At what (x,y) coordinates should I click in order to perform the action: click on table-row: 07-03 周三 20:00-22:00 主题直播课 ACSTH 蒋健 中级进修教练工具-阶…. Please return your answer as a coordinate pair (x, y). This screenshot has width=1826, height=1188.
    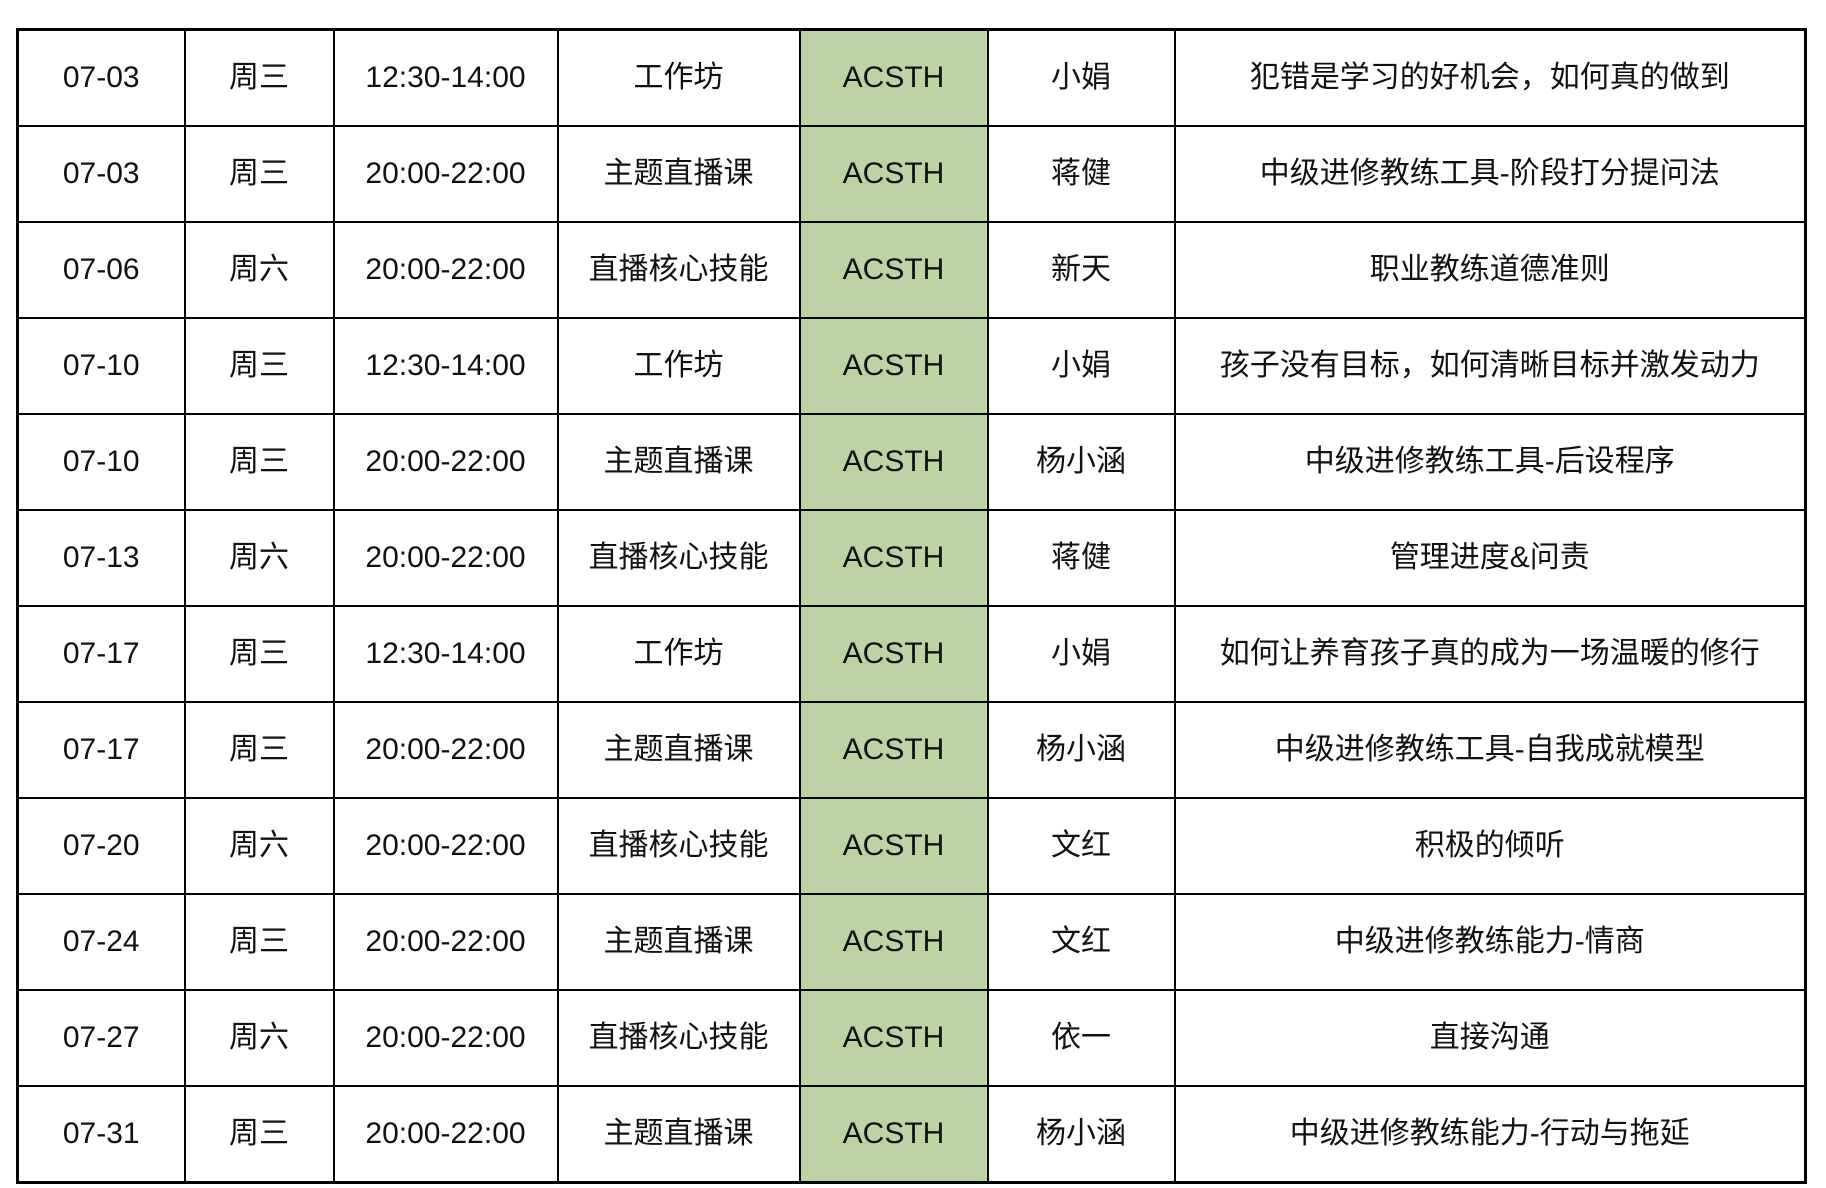
    Looking at the image, I should click on (911, 174).